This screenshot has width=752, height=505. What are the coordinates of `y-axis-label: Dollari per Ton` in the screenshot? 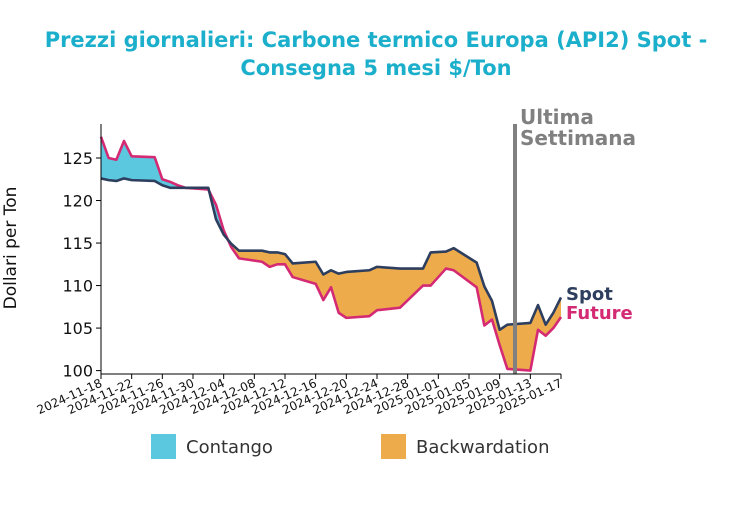 It's located at (11, 248).